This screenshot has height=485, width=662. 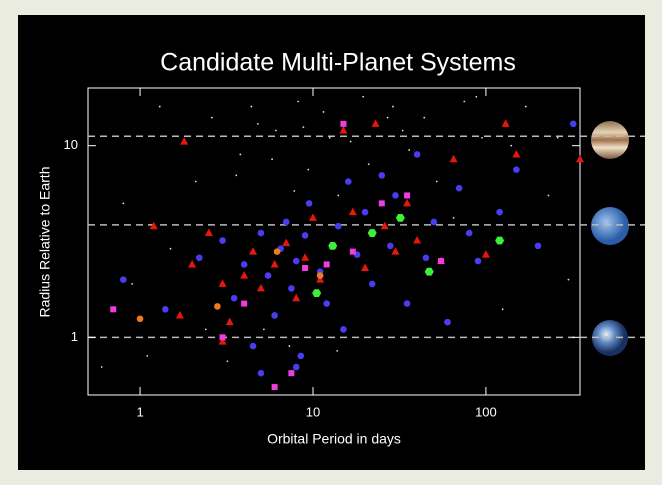 What do you see at coordinates (610, 226) in the screenshot?
I see `neptune-icon` at bounding box center [610, 226].